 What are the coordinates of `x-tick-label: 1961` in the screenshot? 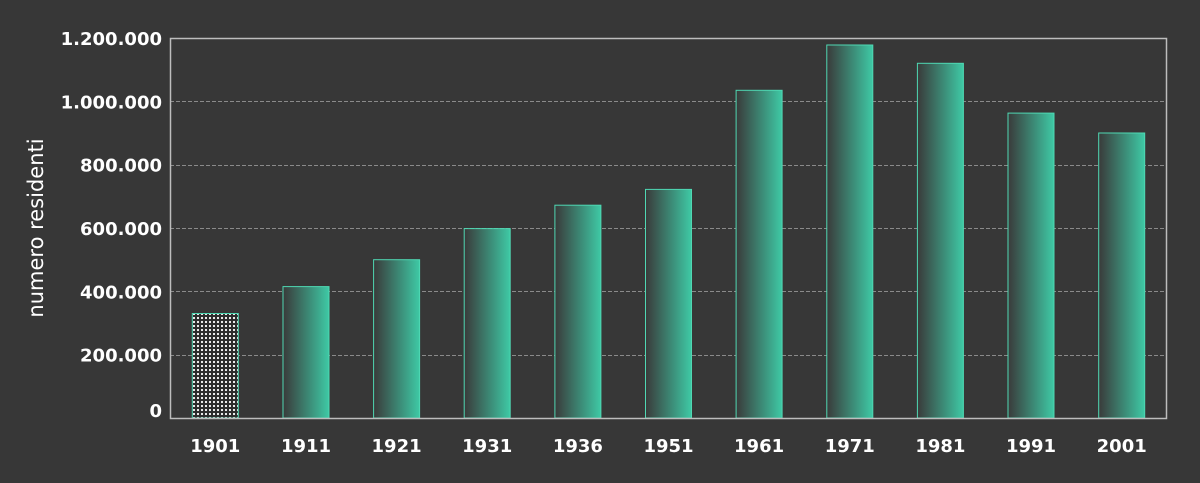 It's located at (759, 446).